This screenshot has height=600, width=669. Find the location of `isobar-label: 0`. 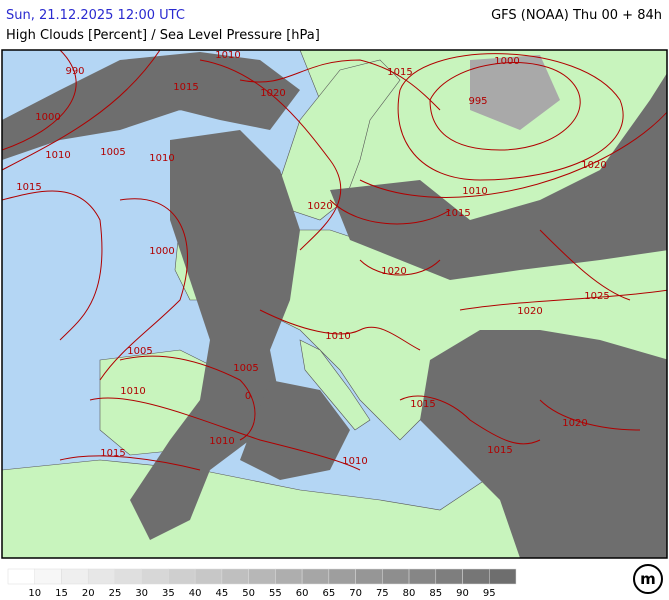

isobar-label: 0 is located at coordinates (248, 396).